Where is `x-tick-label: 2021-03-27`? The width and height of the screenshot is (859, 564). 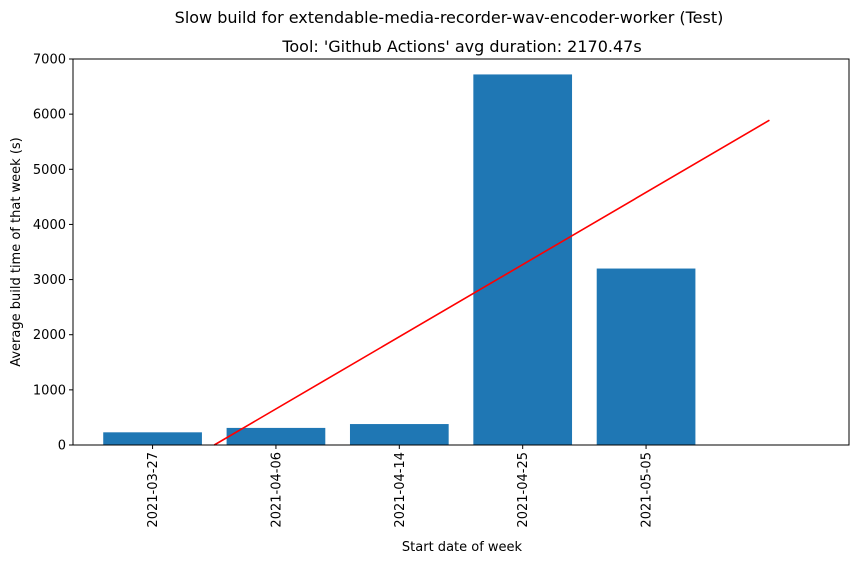 x-tick-label: 2021-03-27 is located at coordinates (153, 490).